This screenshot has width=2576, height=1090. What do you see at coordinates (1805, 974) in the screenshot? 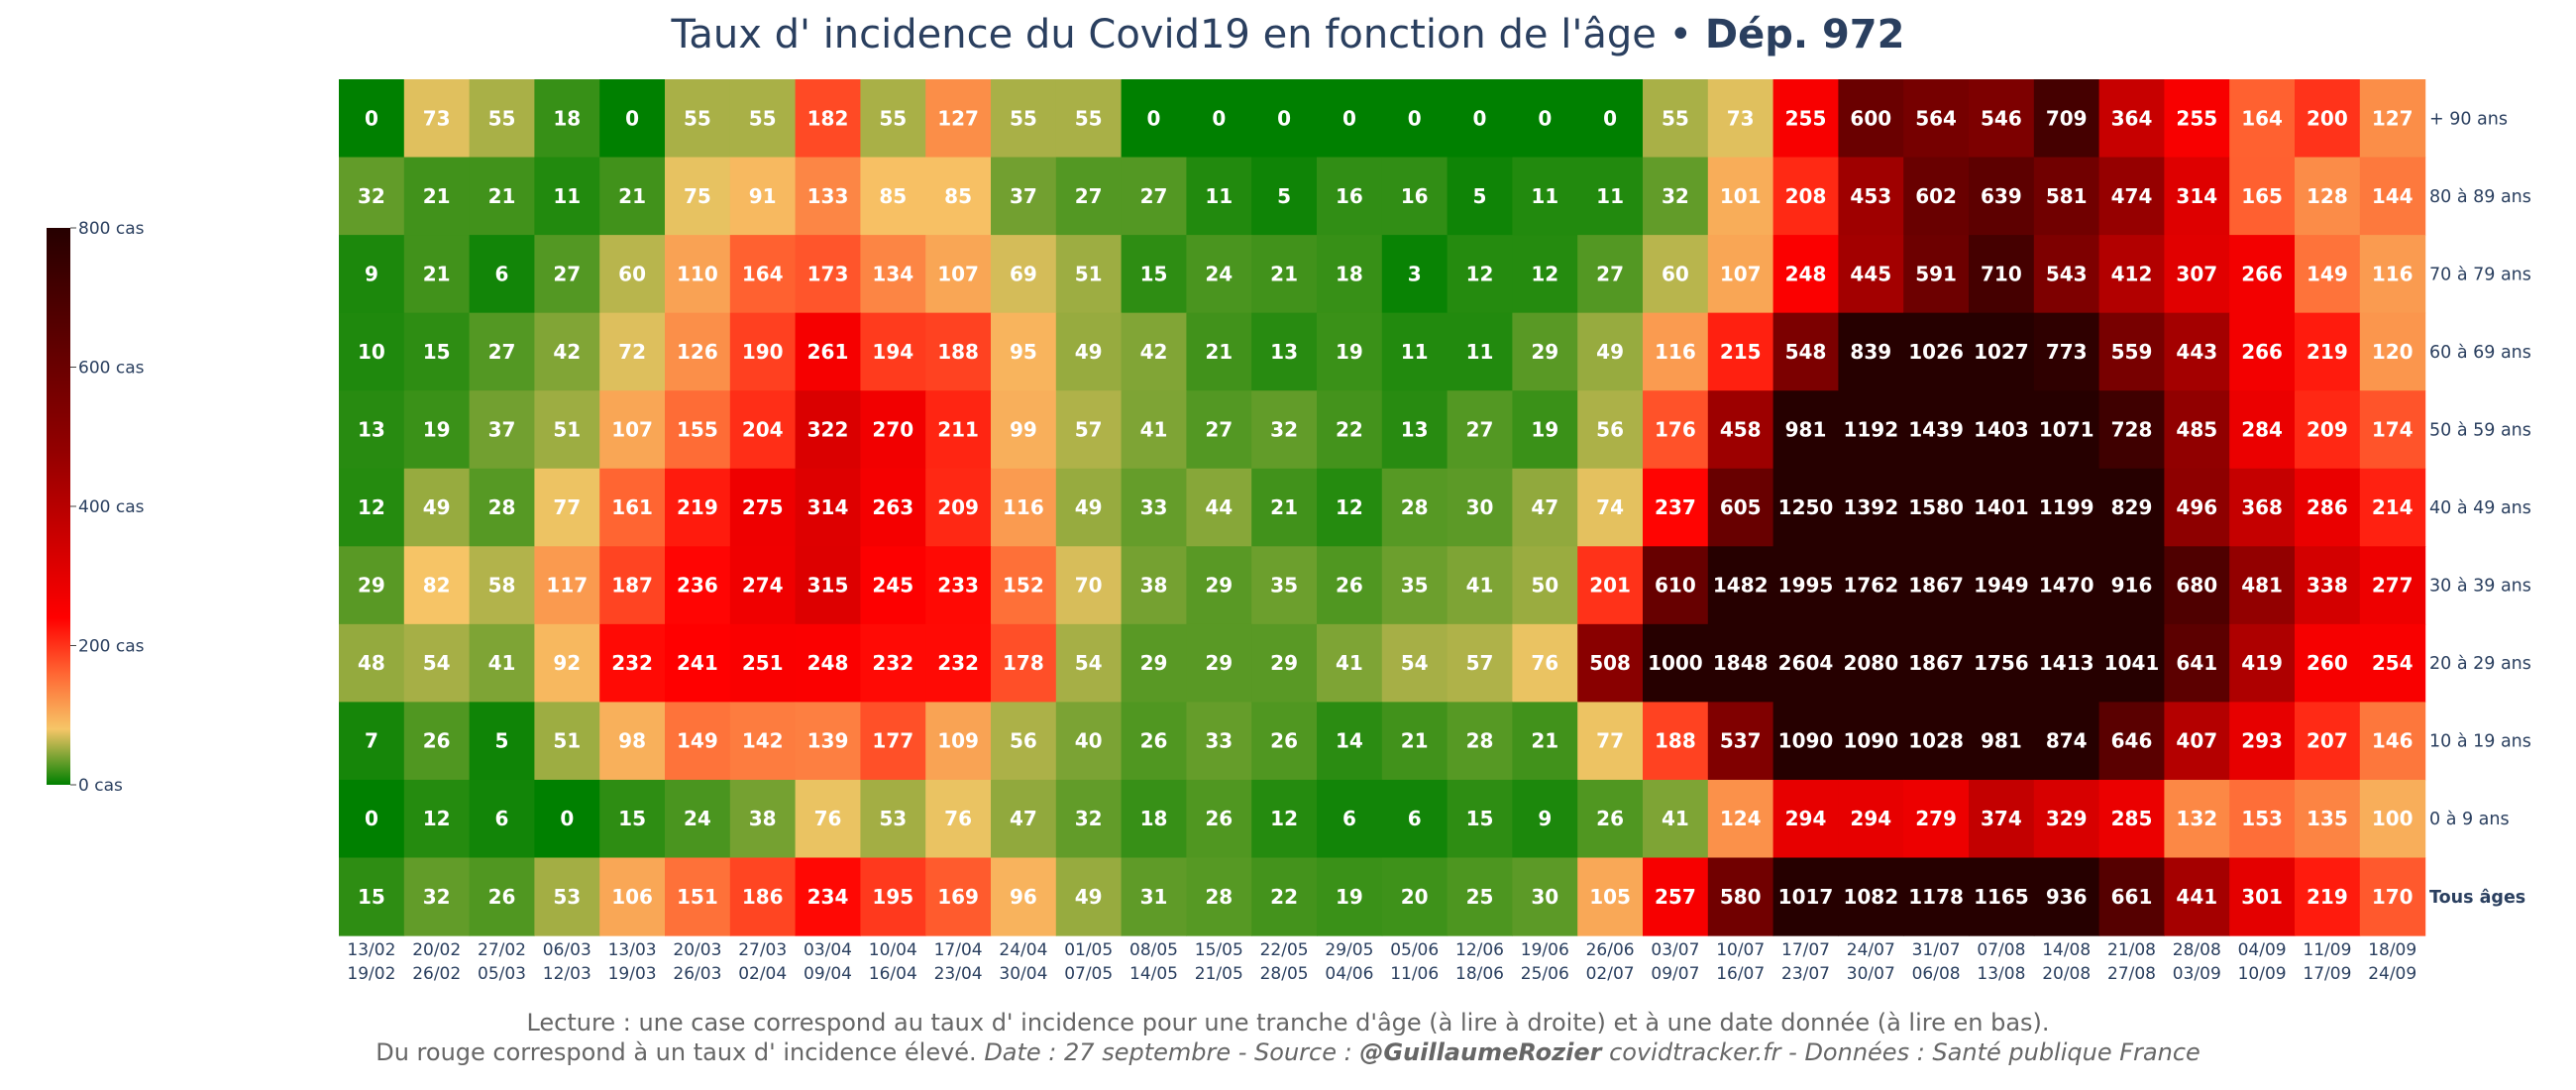
I see `column-label-end: 23/07` at bounding box center [1805, 974].